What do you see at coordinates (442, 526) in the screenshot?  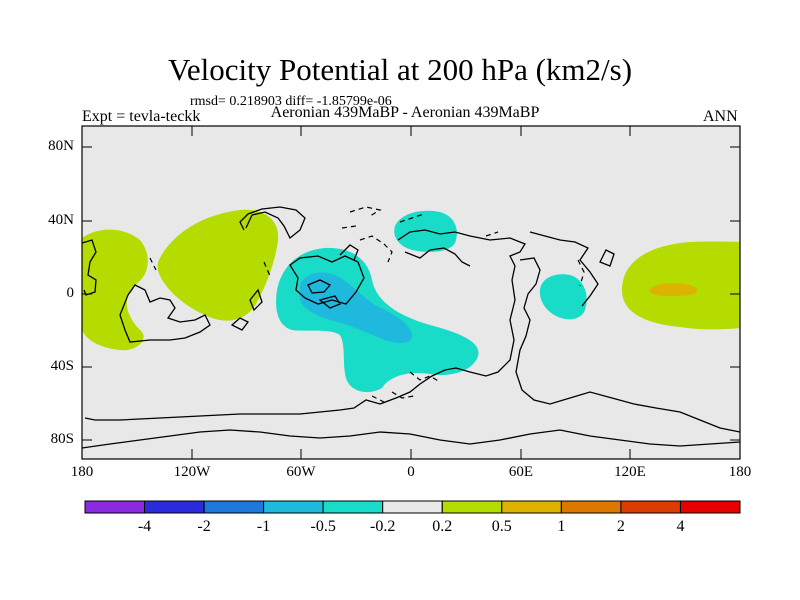 I see `colorbar-label: 0.2` at bounding box center [442, 526].